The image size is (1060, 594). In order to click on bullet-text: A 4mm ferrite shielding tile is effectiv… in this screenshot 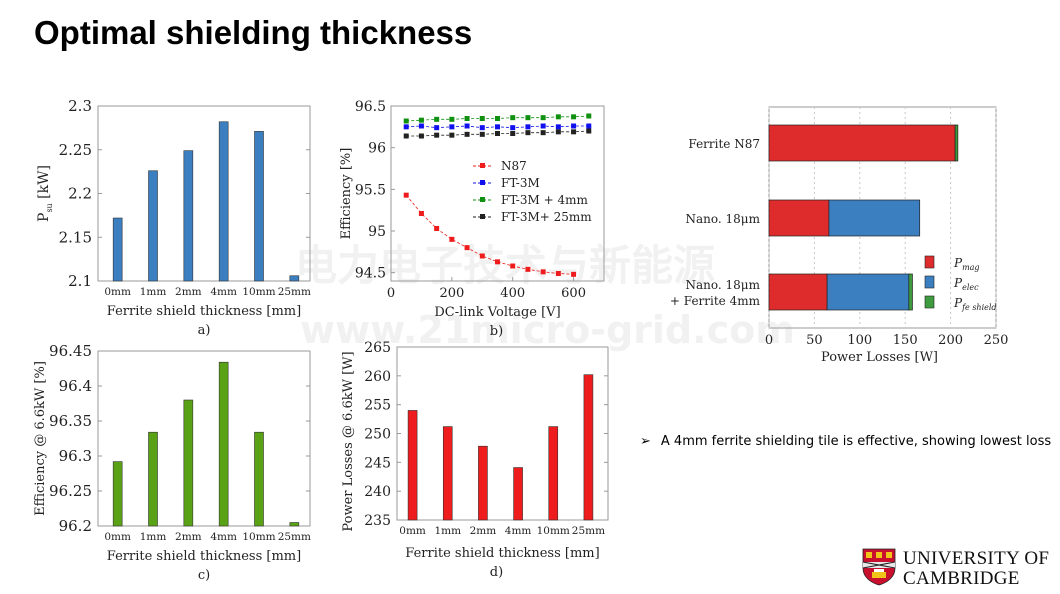, I will do `click(856, 441)`.